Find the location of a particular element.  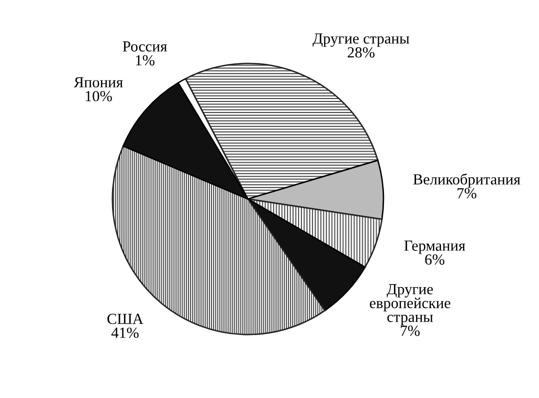

slice-label: Германия is located at coordinates (435, 247).